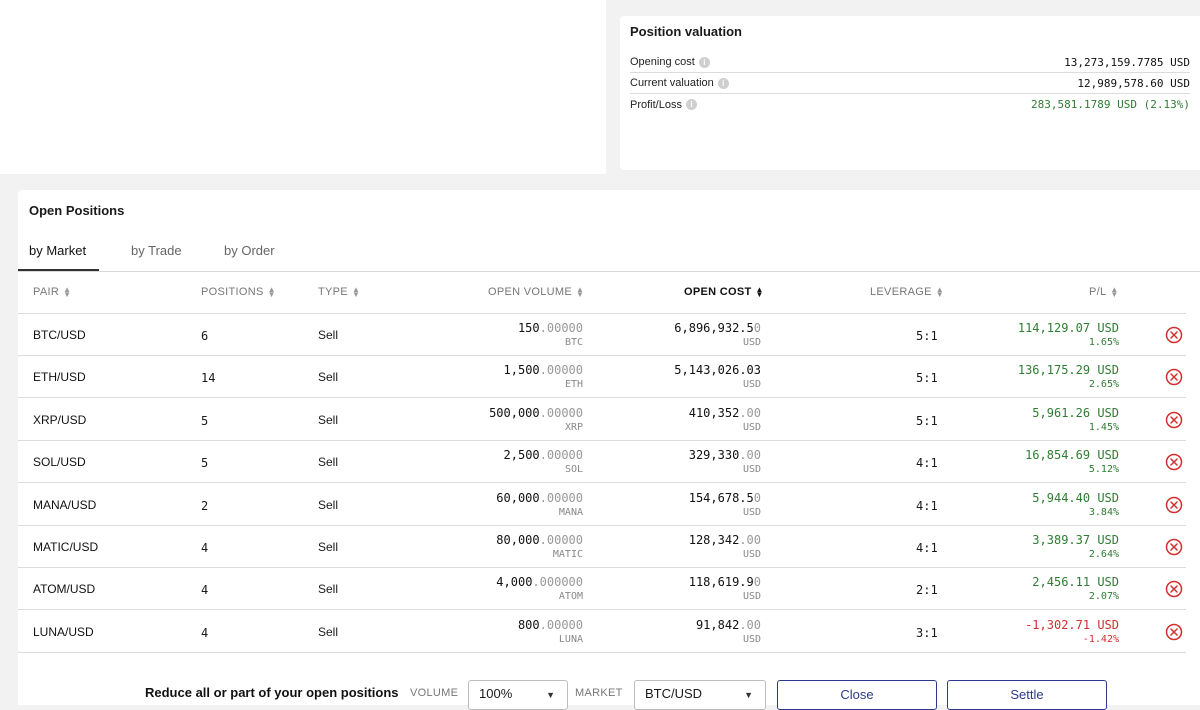  I want to click on open-volume-cell: 60,000.00000 MANA, so click(539, 504).